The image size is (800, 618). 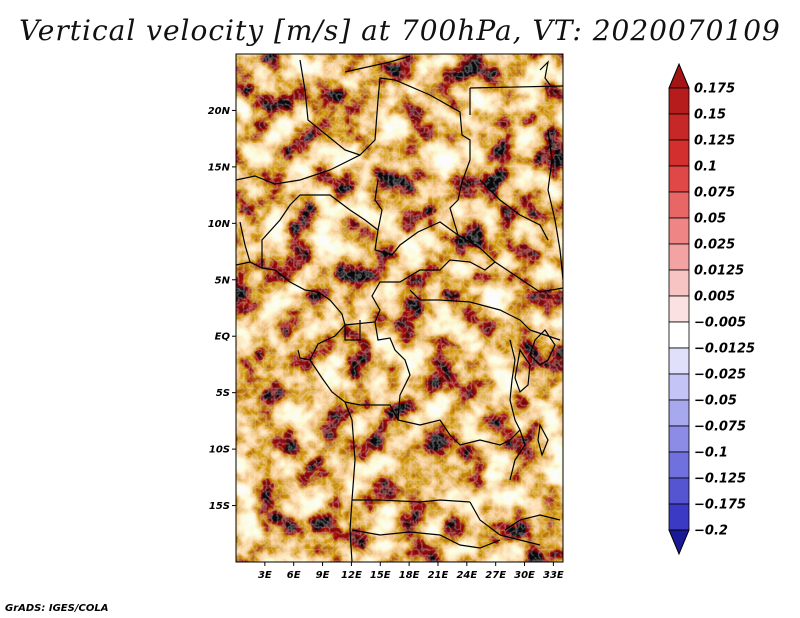 What do you see at coordinates (438, 575) in the screenshot?
I see `lon-tick-label: 21E` at bounding box center [438, 575].